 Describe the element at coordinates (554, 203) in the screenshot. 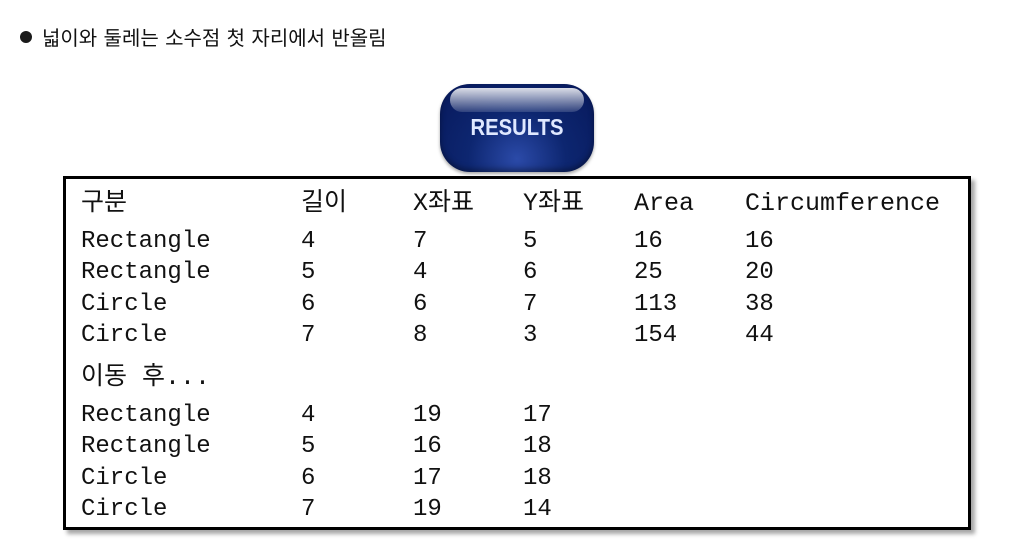

I see `header-y: Y좌표` at that location.